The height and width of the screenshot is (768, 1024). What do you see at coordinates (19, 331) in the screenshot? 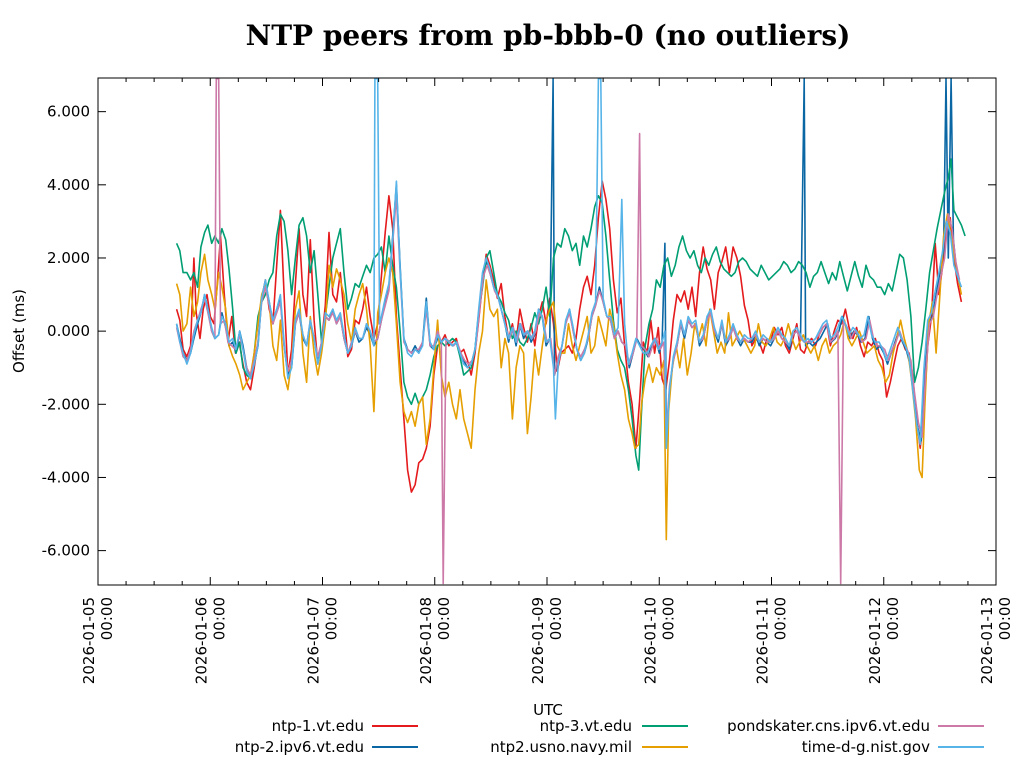
I see `y-axis-label: Offset (ms)` at bounding box center [19, 331].